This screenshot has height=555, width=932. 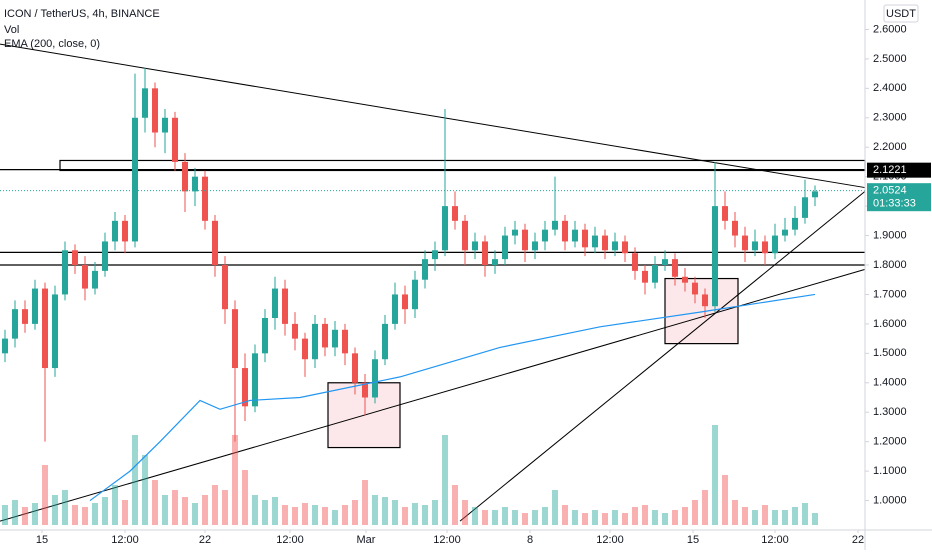 I want to click on y-tick-label: 1.6000, so click(x=890, y=324).